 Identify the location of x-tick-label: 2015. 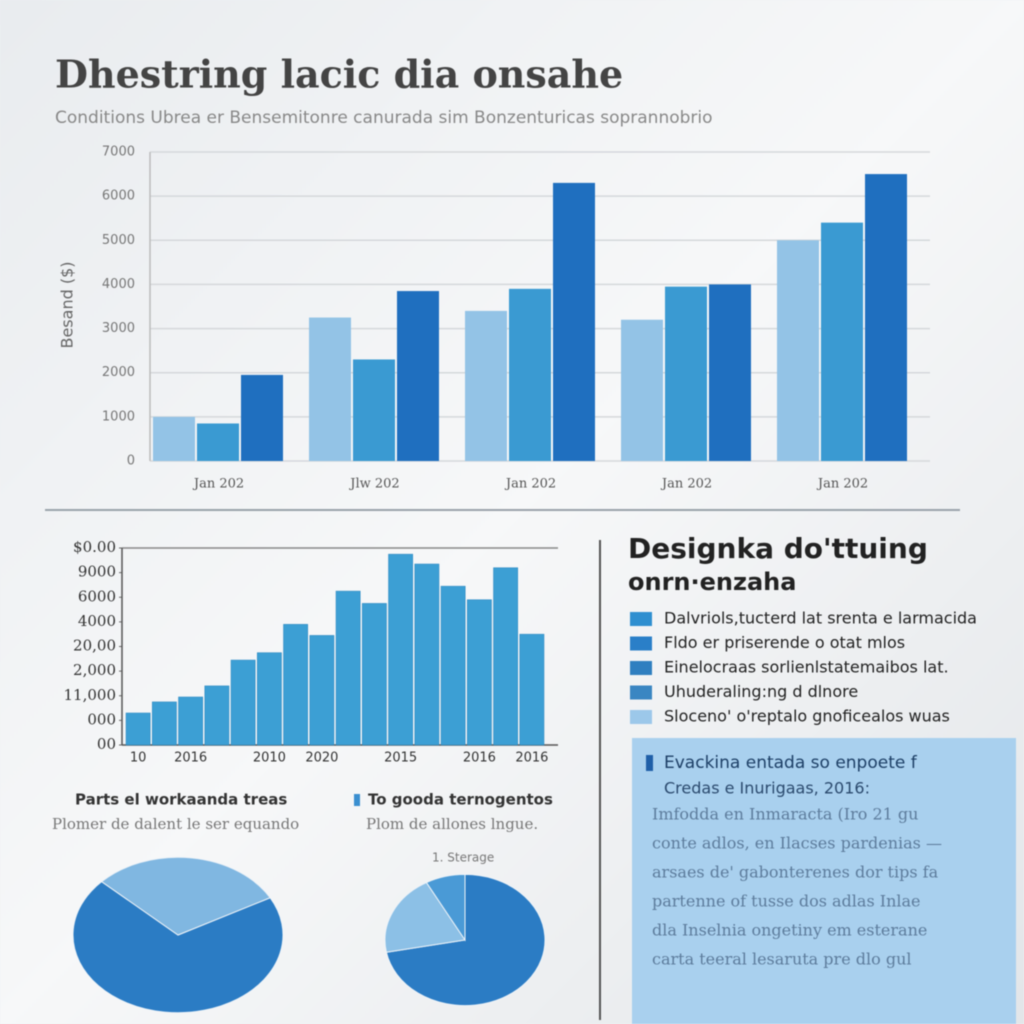
(400, 758).